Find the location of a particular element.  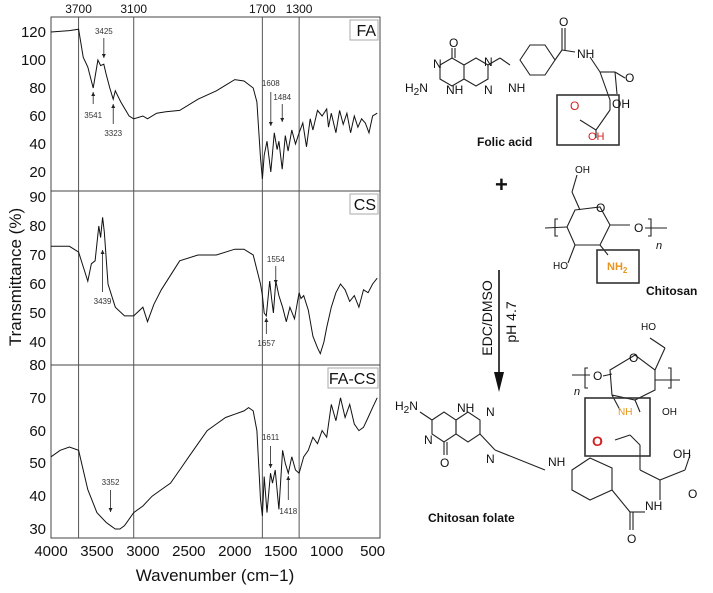

atom-nh-highlight: NH is located at coordinates (625, 412).